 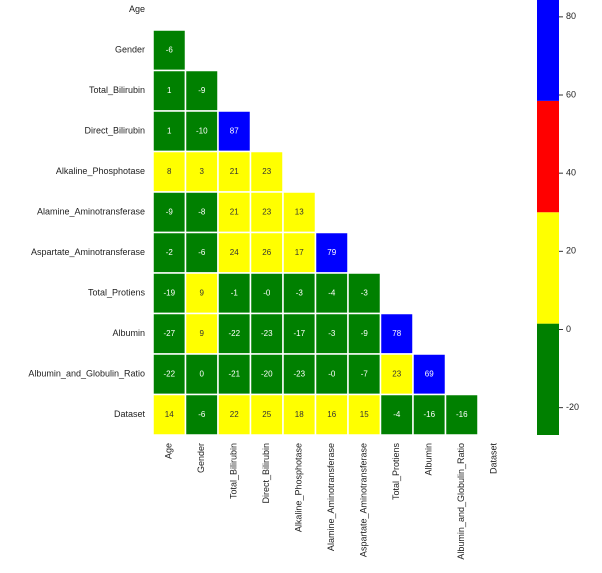 What do you see at coordinates (201, 458) in the screenshot?
I see `x-tick-label: Gender` at bounding box center [201, 458].